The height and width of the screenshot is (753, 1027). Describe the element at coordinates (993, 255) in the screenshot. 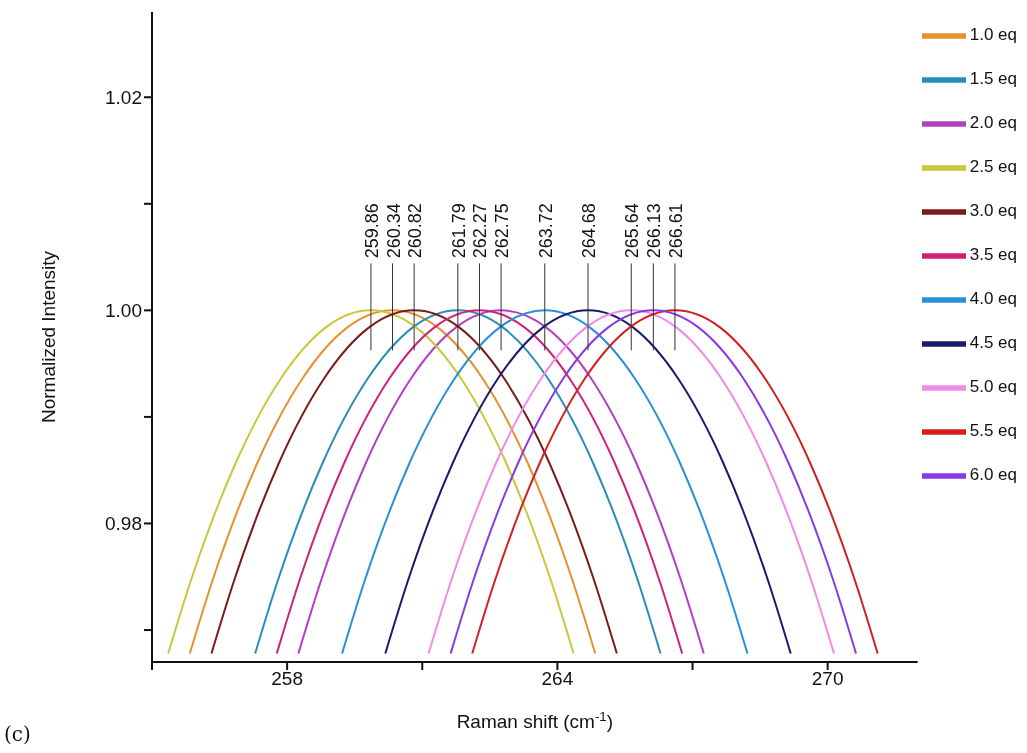

I see `legend-label: 3.5 eq` at that location.